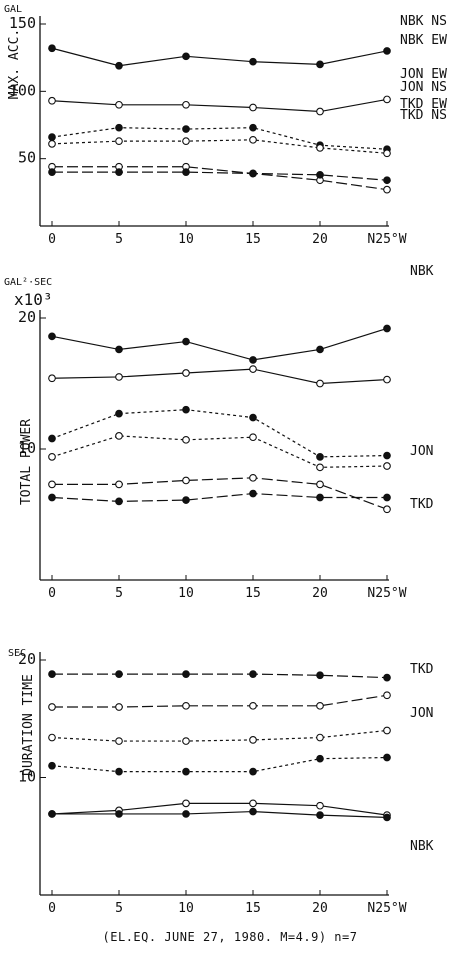 Image resolution: width=460 pixels, height=953 pixels. What do you see at coordinates (230, 937) in the screenshot?
I see `figure-caption: (EL.EQ. JUNE 27, 1980. M=4.9) n=7` at bounding box center [230, 937].